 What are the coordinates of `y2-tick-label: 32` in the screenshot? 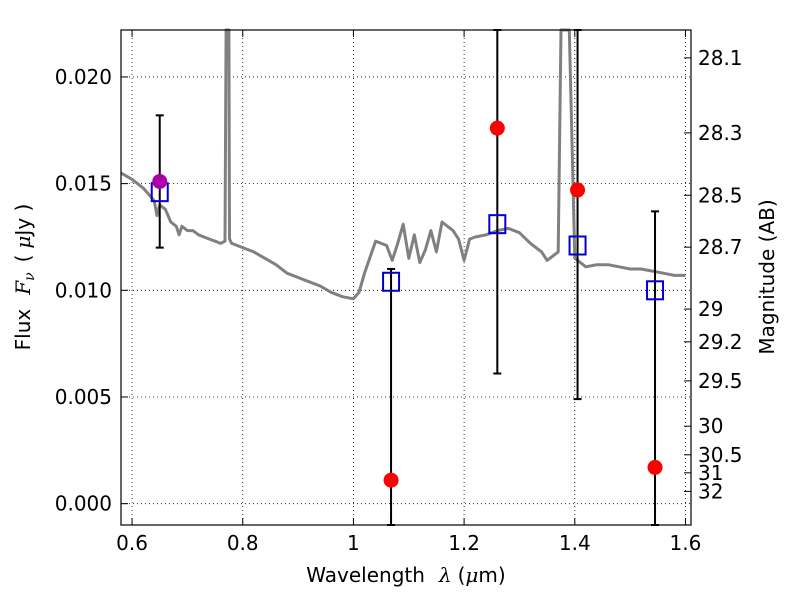 It's located at (710, 491).